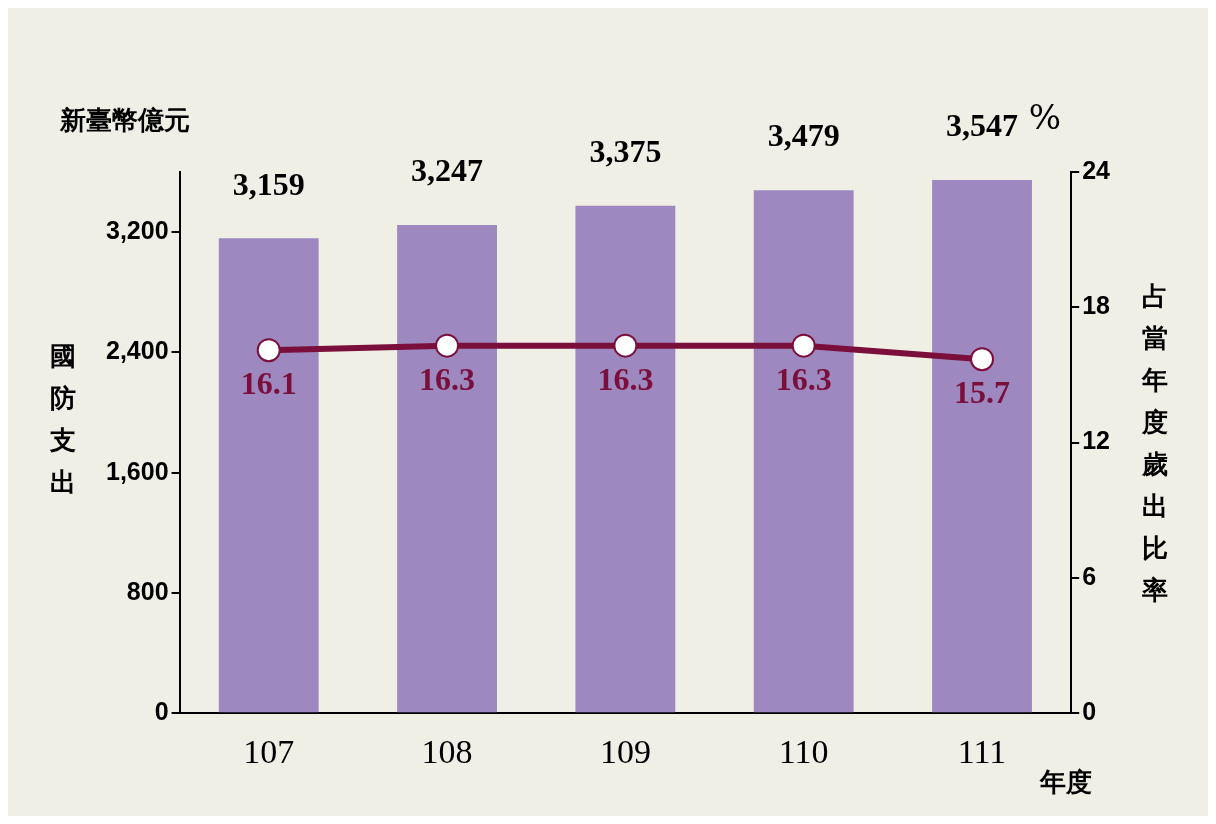 Image resolution: width=1216 pixels, height=824 pixels. I want to click on y-tick-label: 0, so click(161, 711).